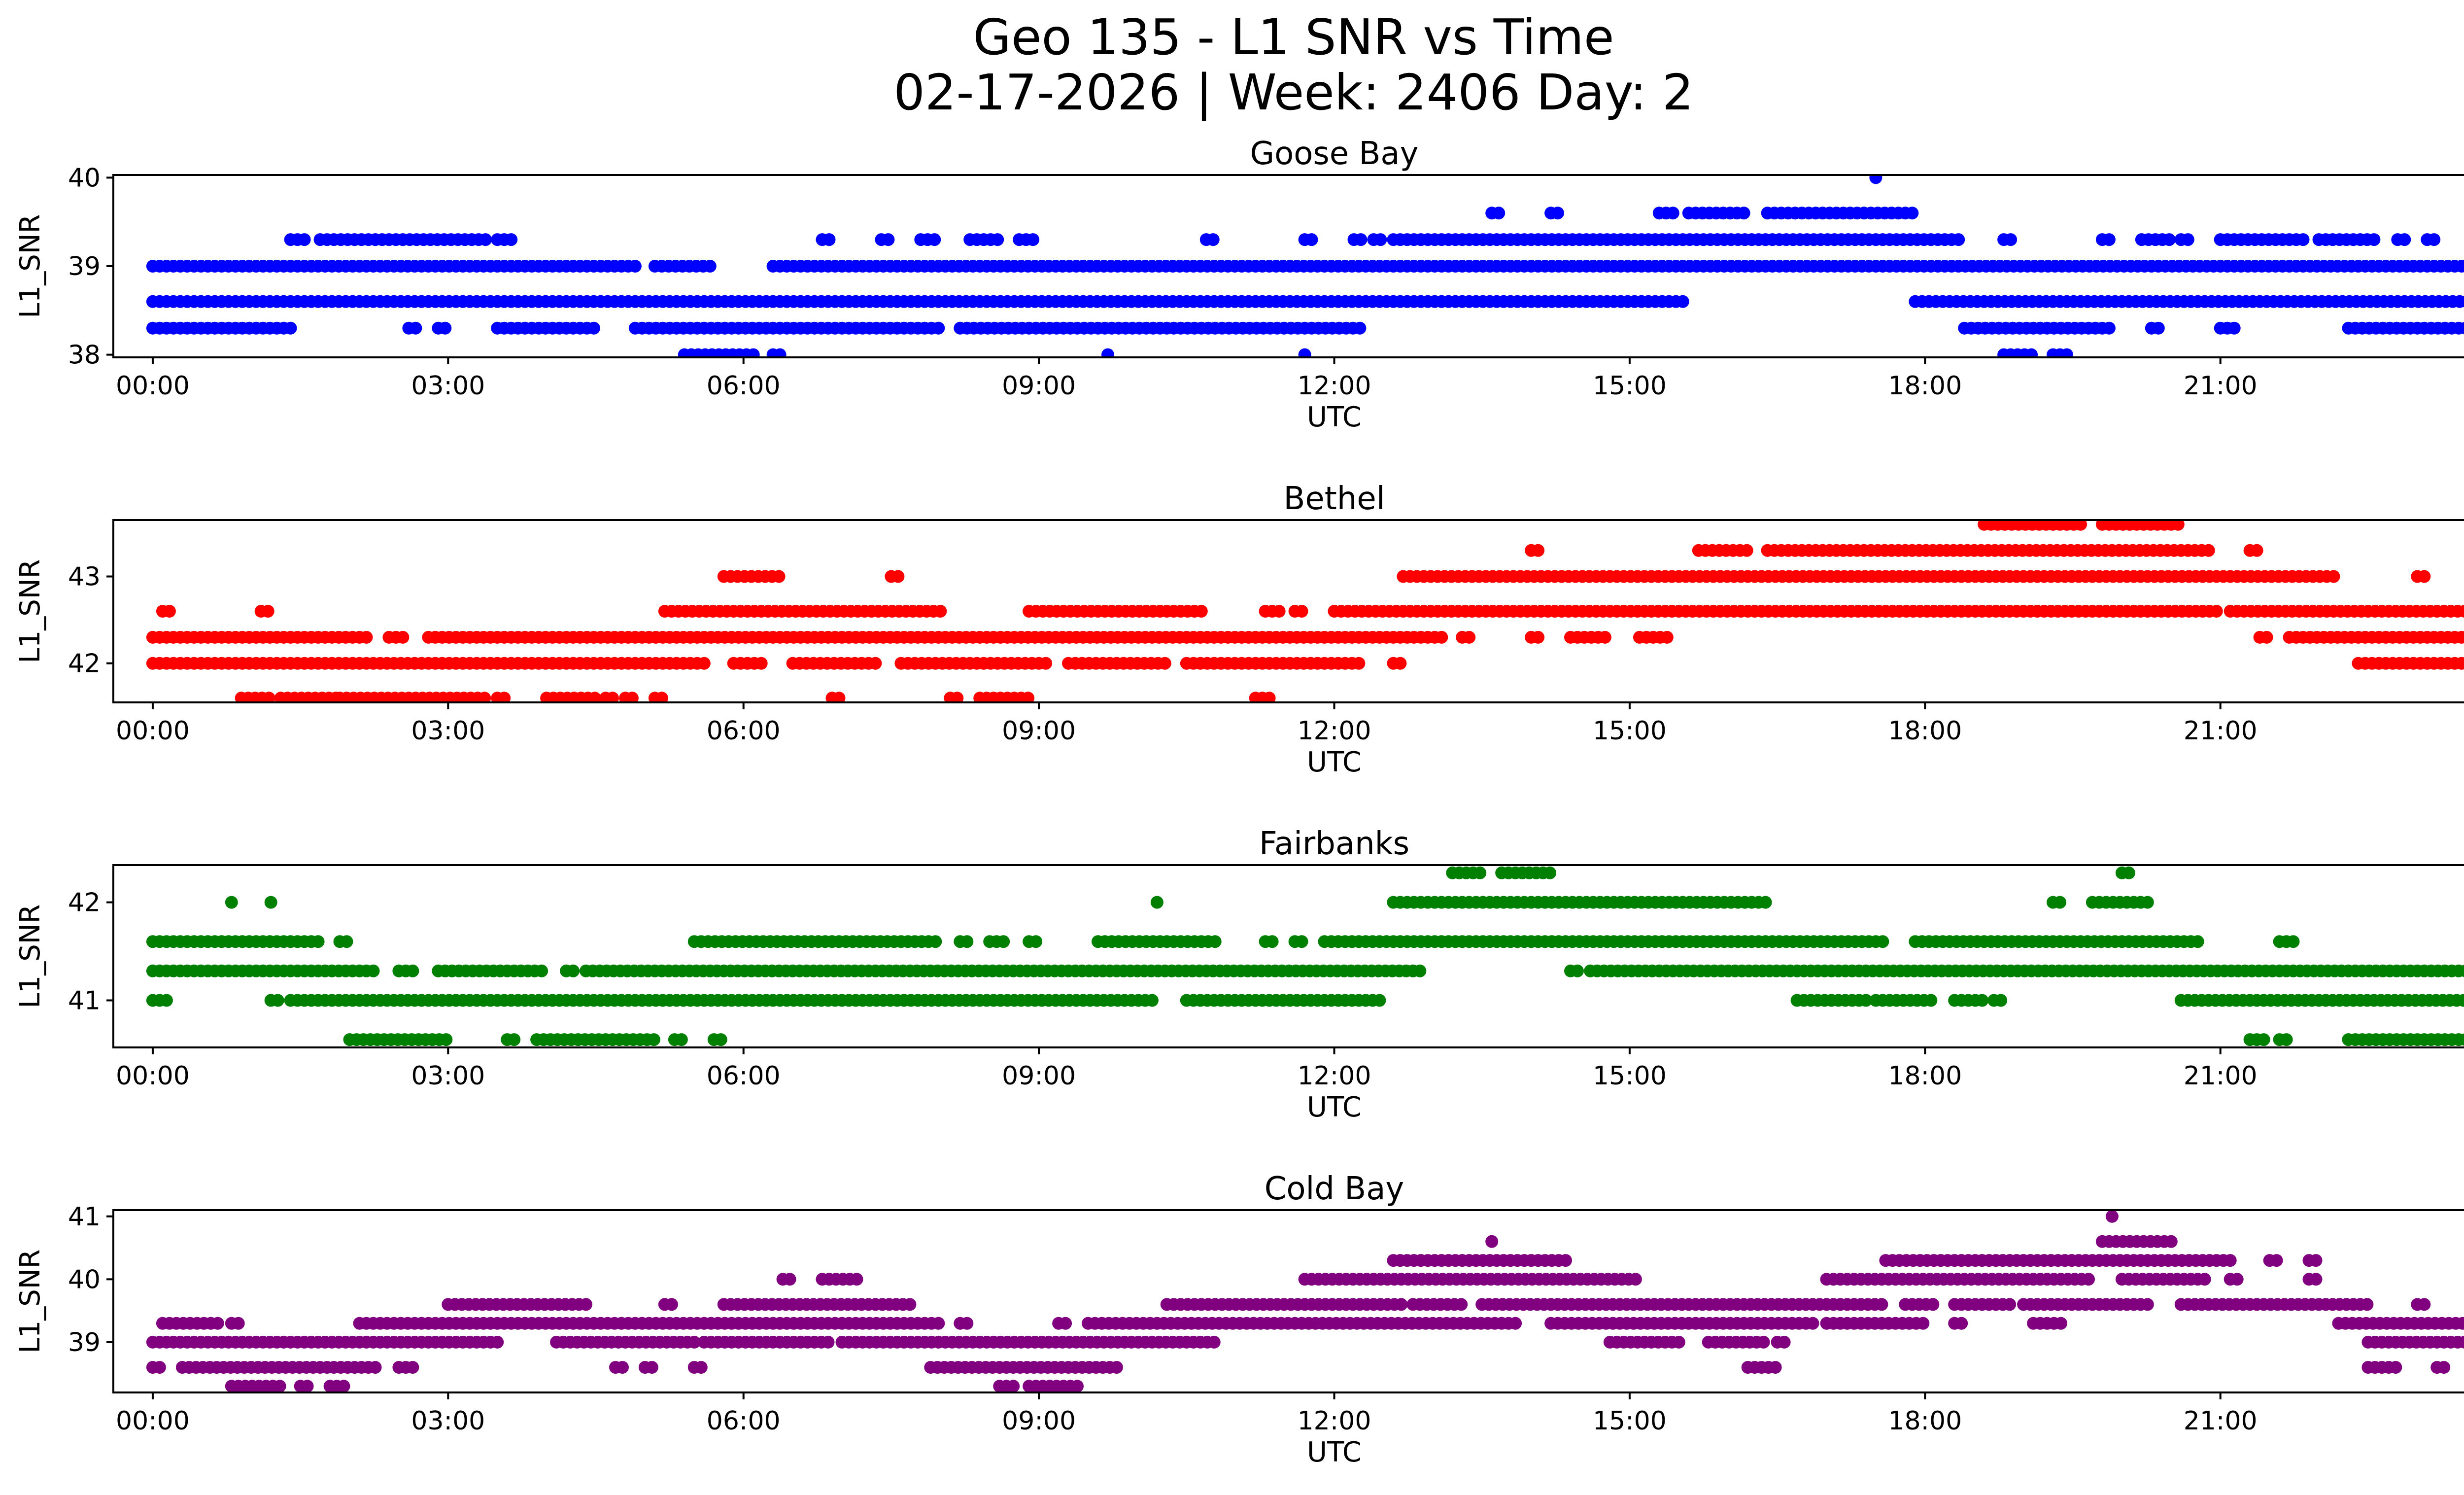 This screenshot has height=1495, width=2464. What do you see at coordinates (1334, 417) in the screenshot?
I see `x-axis-label: UTC` at bounding box center [1334, 417].